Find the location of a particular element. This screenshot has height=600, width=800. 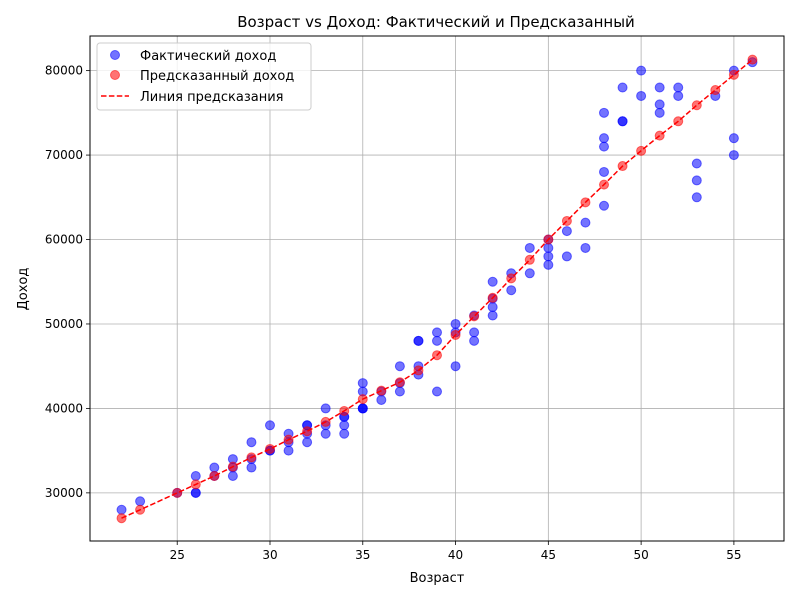

legend-label-line: Линия предсказания is located at coordinates (211, 97).